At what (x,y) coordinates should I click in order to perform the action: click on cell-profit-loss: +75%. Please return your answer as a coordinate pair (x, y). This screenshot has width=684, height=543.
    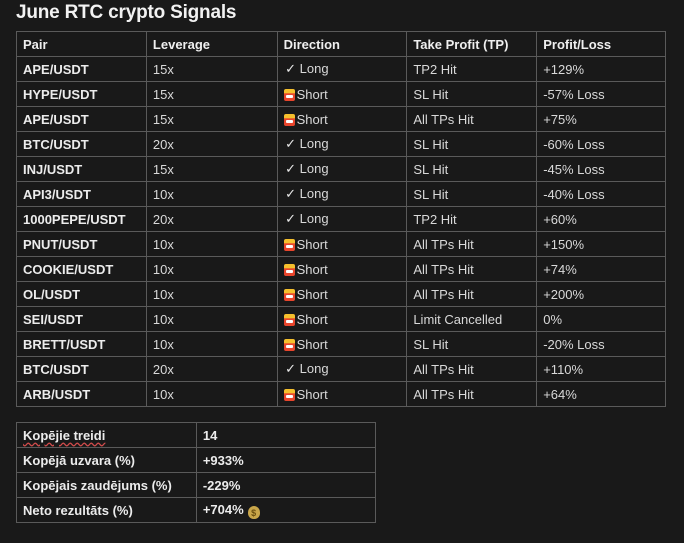
    Looking at the image, I should click on (601, 119).